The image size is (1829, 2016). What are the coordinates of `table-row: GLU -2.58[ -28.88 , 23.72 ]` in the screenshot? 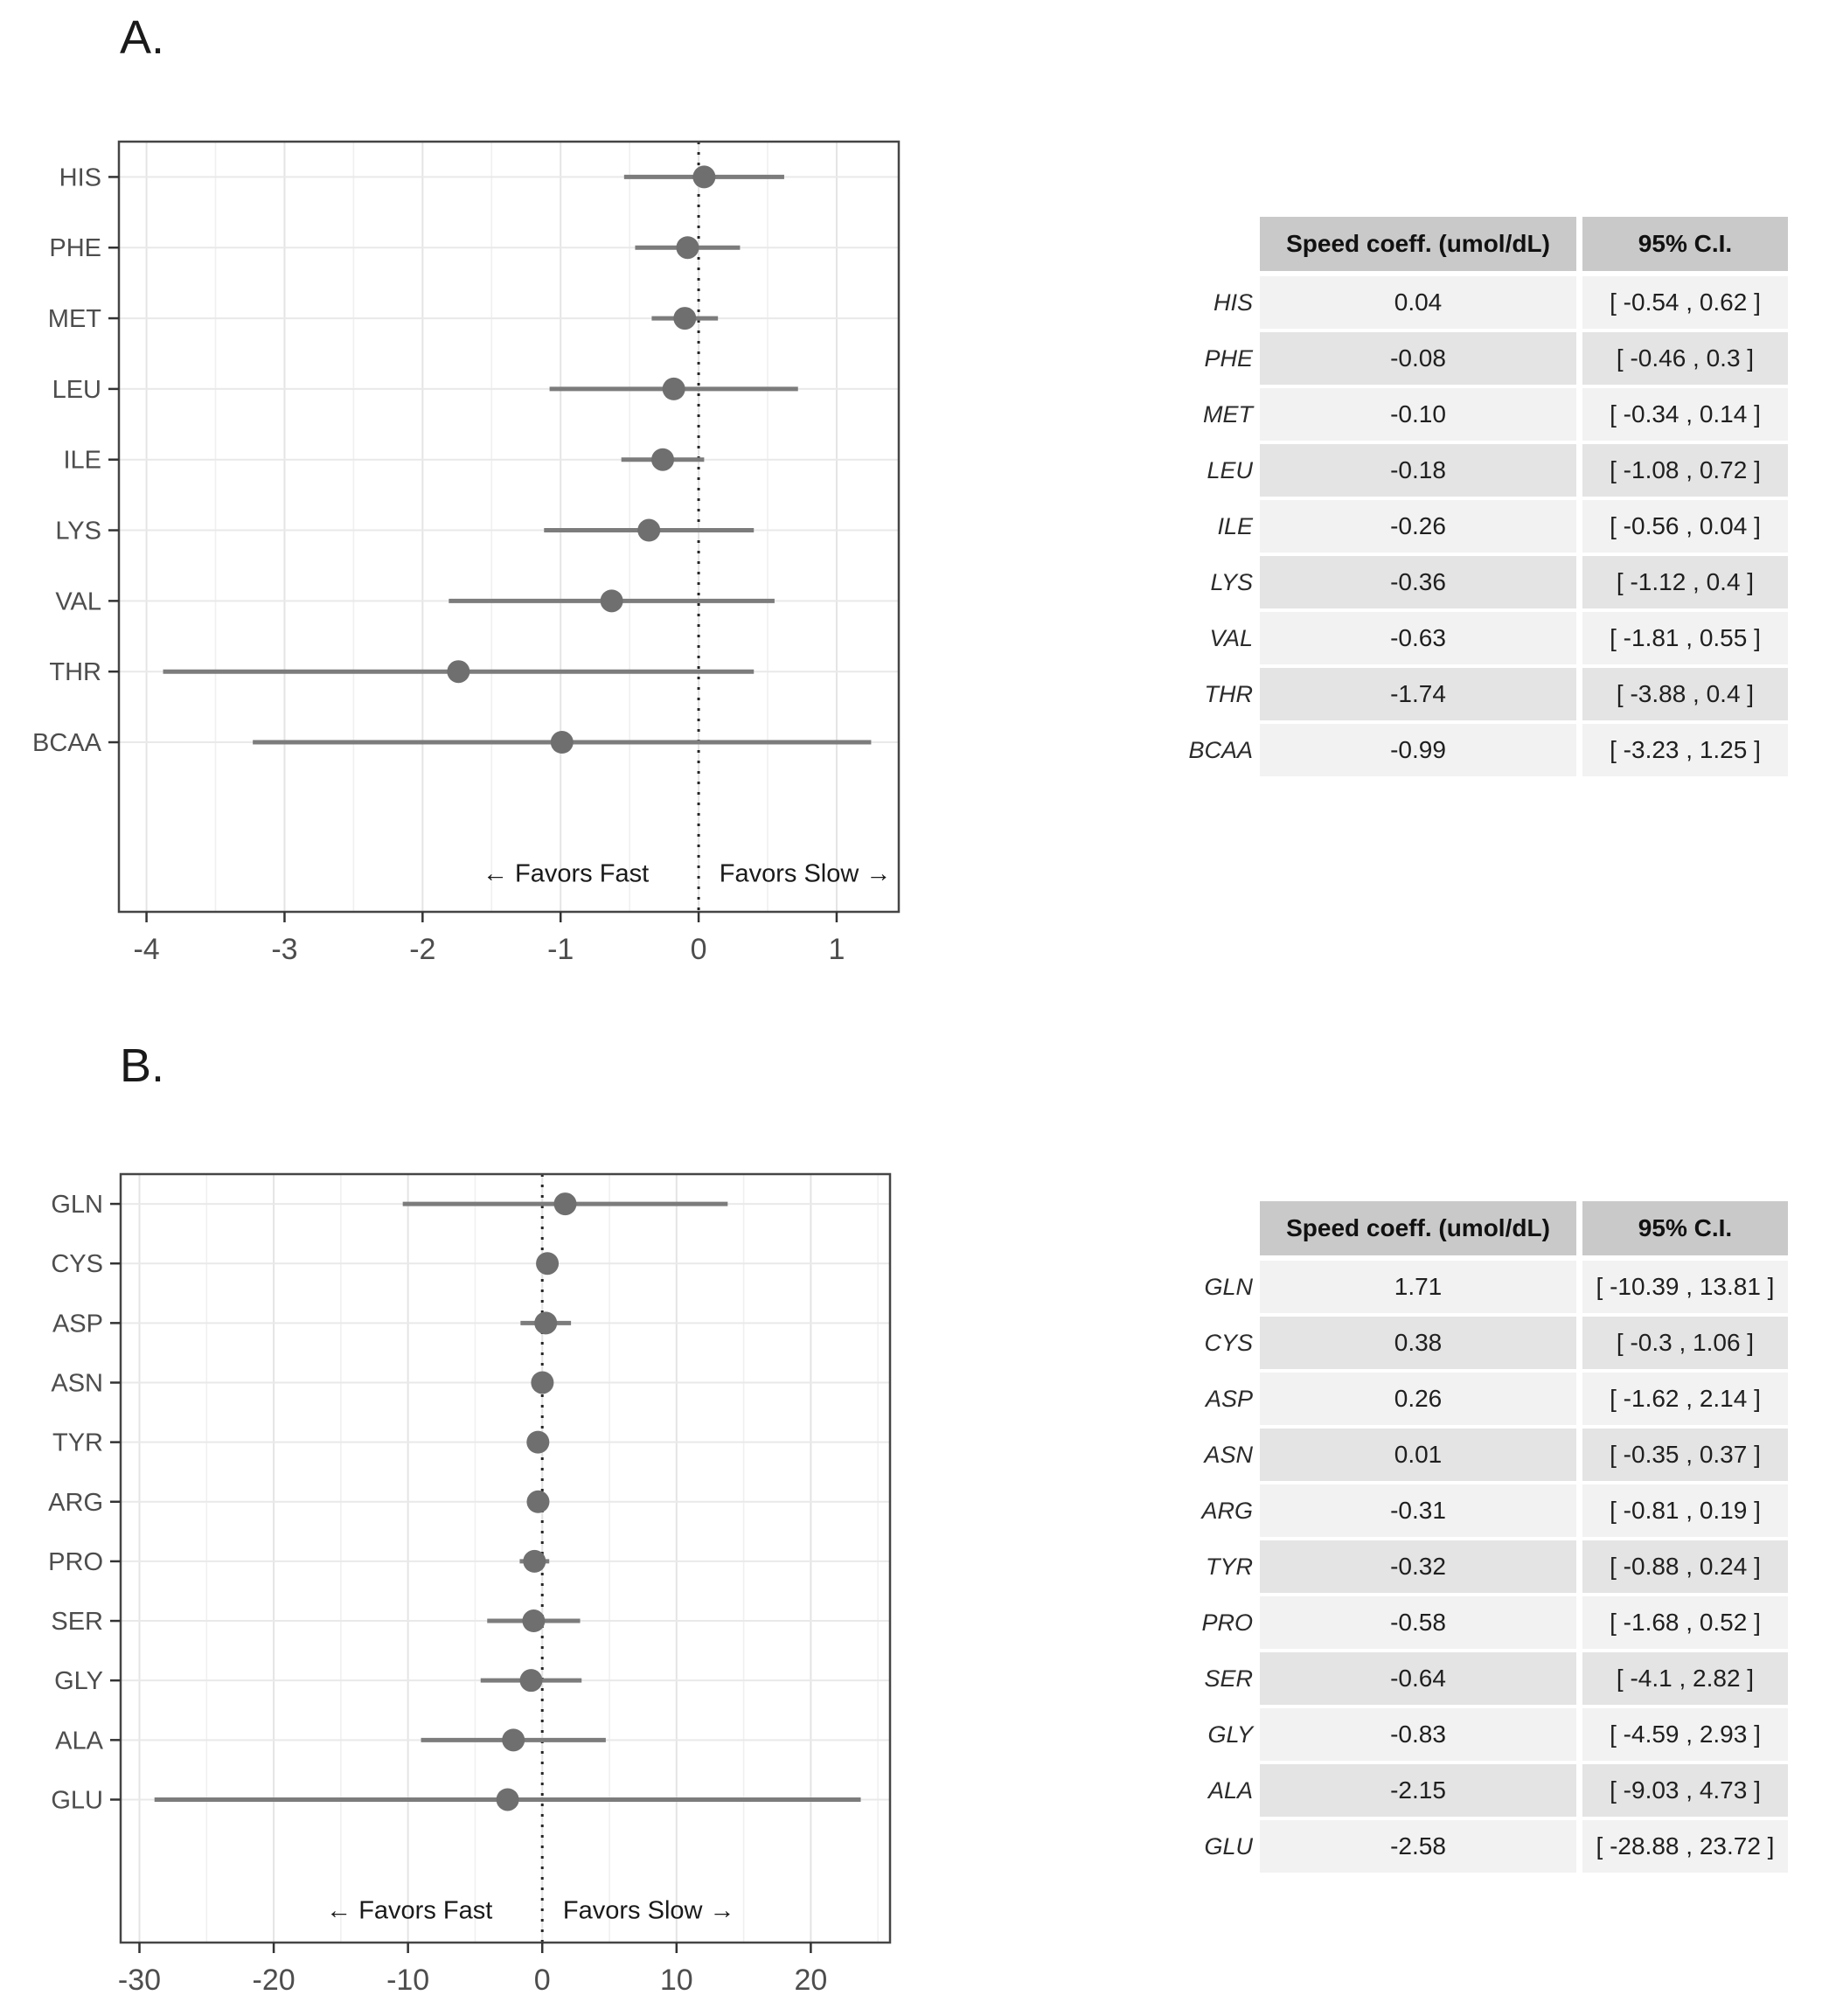 It's located at (1452, 1846).